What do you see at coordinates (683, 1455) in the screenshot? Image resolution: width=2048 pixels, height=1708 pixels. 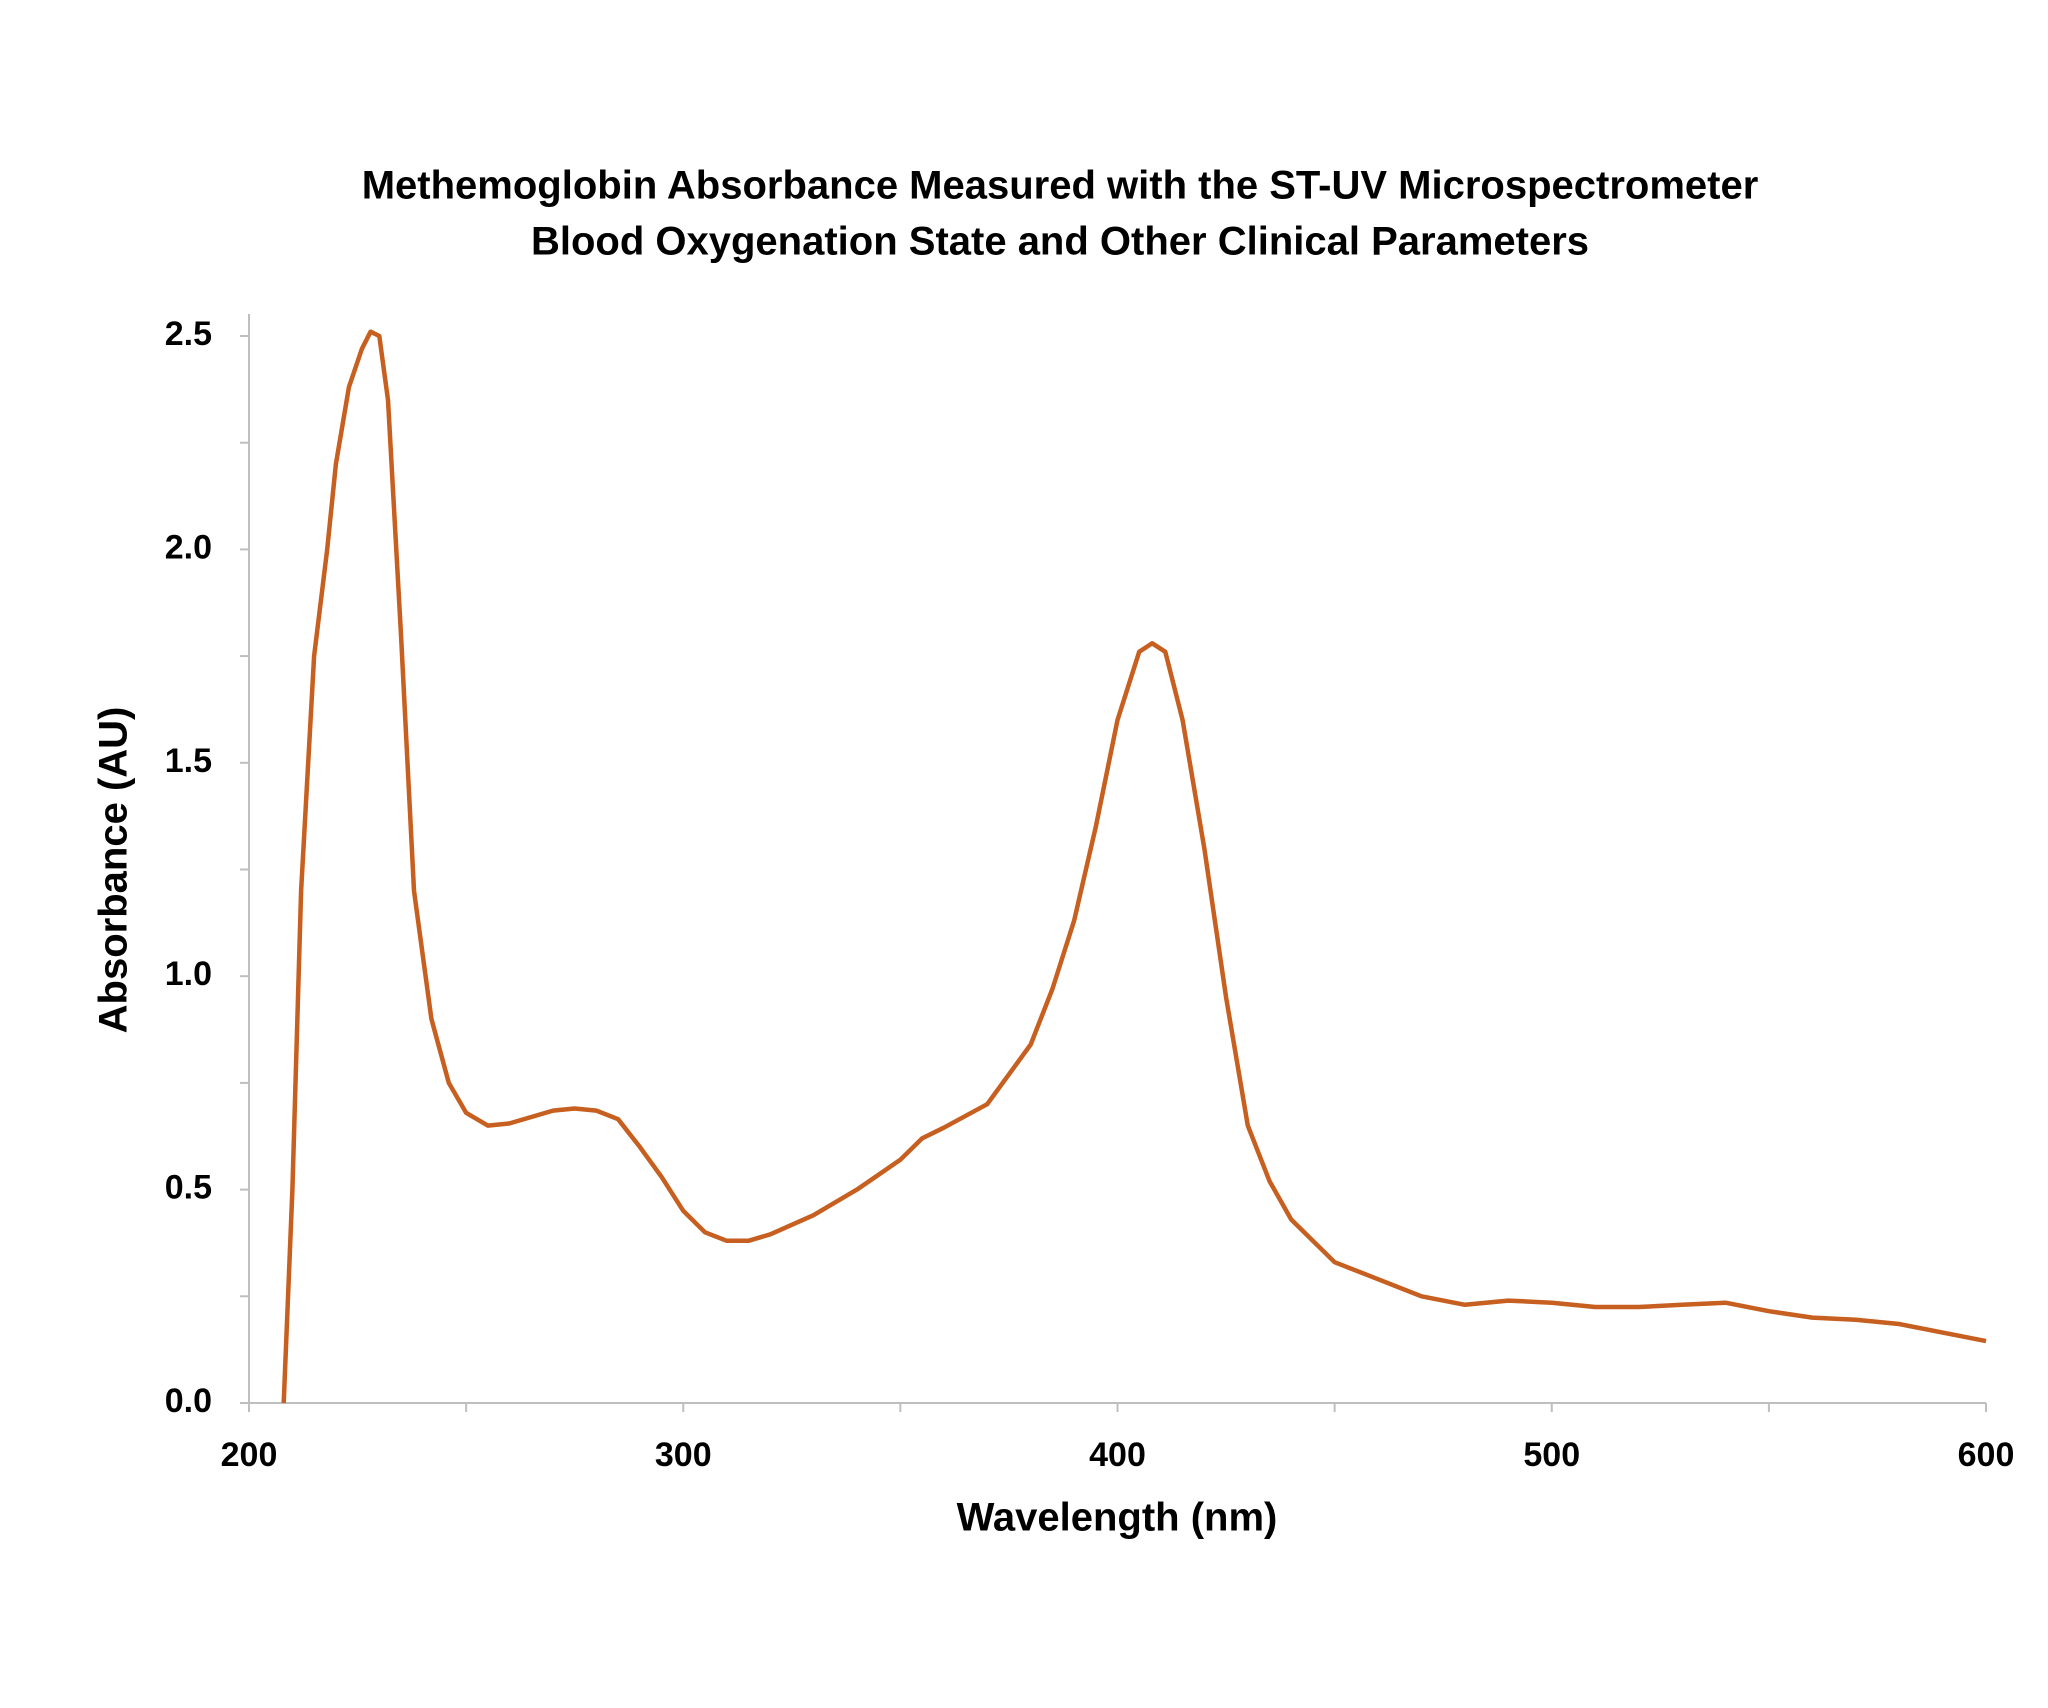 I see `x-tick-label: 300` at bounding box center [683, 1455].